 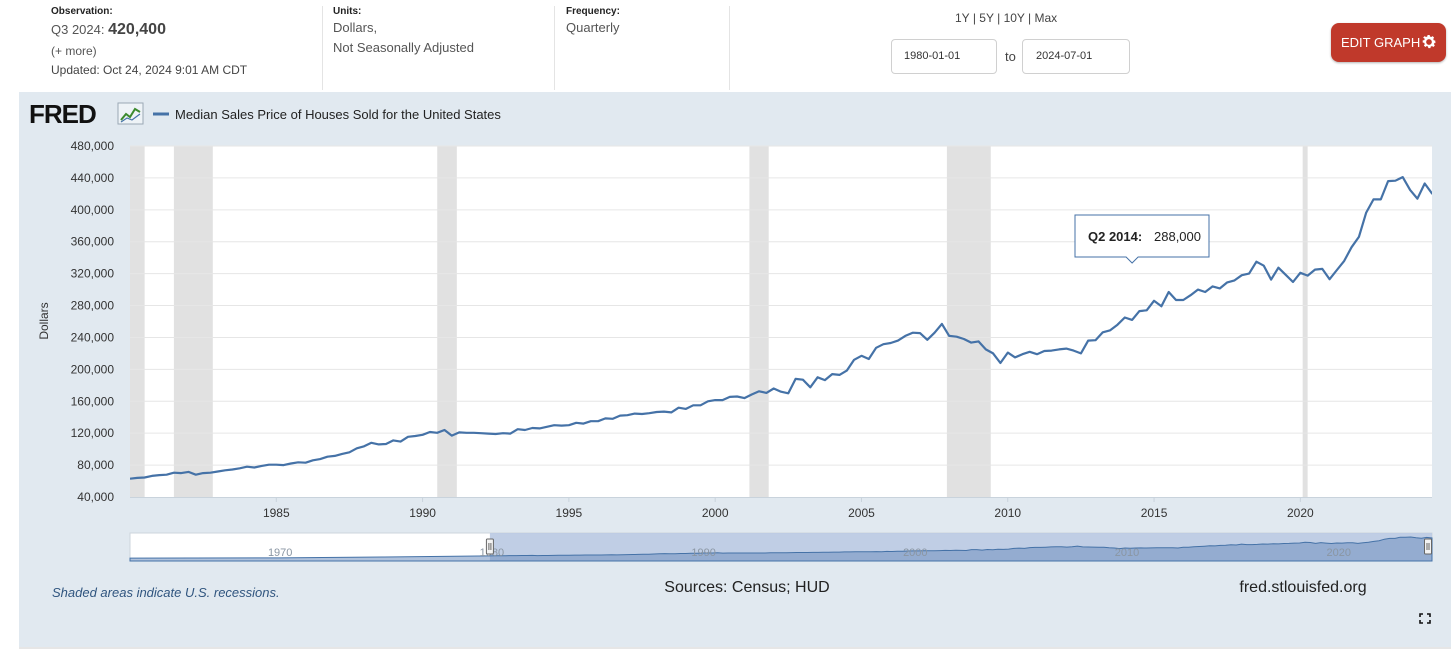 I want to click on y-tick-label: 360,000, so click(x=93, y=242).